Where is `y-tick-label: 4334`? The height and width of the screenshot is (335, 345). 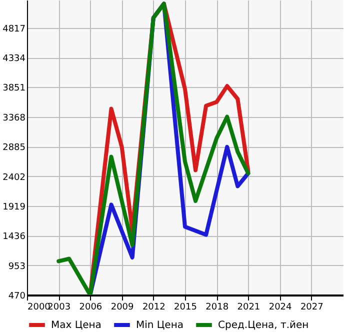
y-tick-label: 4334 is located at coordinates (14, 59).